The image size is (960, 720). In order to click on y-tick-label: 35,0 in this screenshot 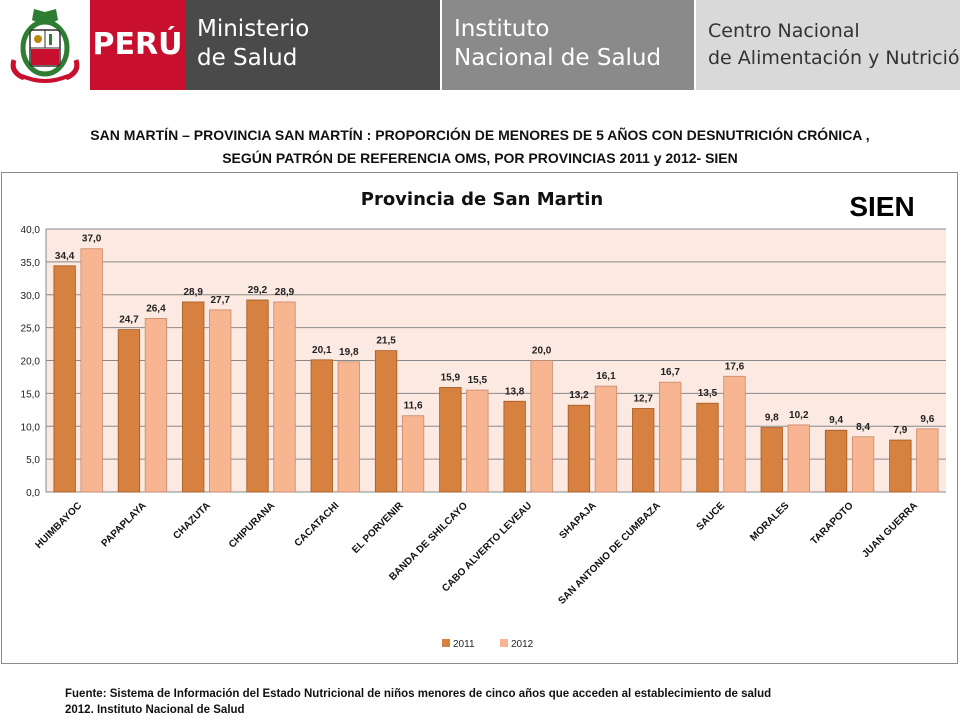, I will do `click(31, 263)`.